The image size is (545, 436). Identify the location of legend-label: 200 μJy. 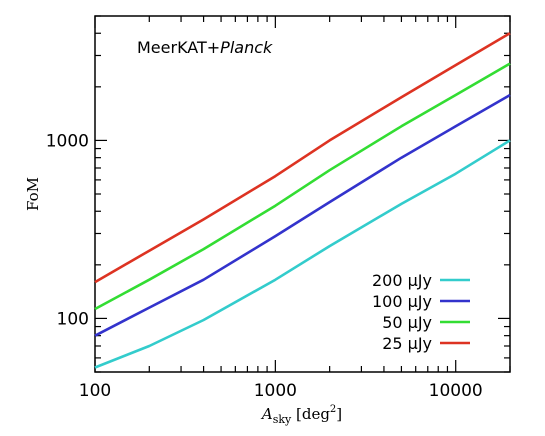
(402, 280).